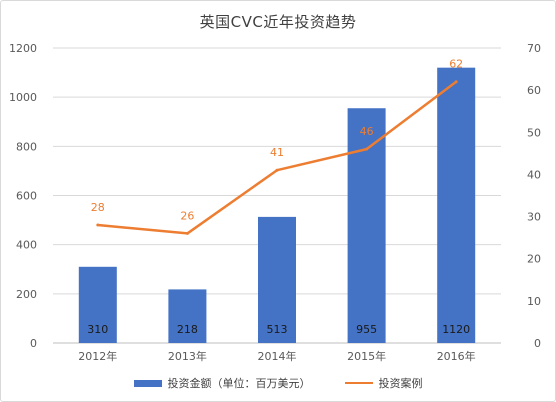 This screenshot has height=402, width=556. Describe the element at coordinates (187, 356) in the screenshot. I see `x-tick-label: 2013年` at that location.